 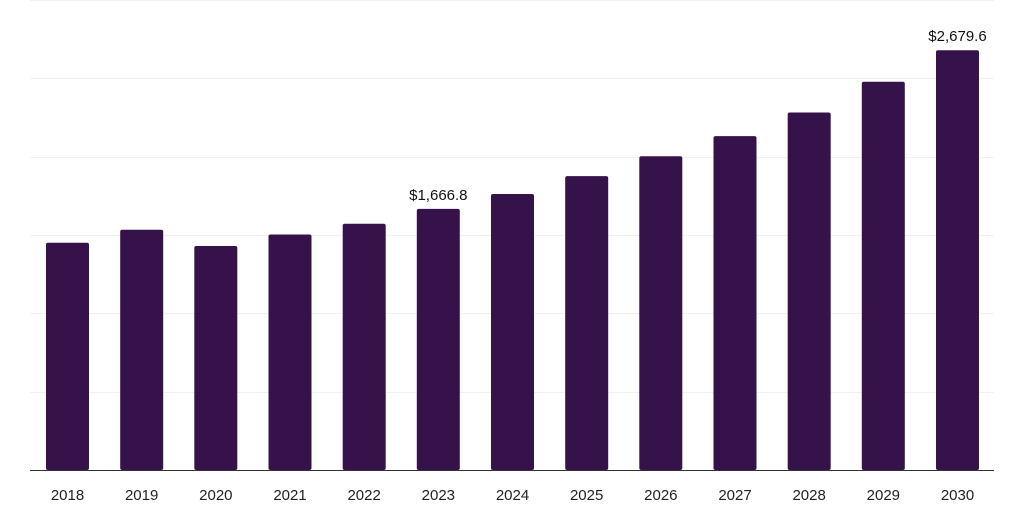 What do you see at coordinates (957, 495) in the screenshot?
I see `x-tick-label-2030: 2030` at bounding box center [957, 495].